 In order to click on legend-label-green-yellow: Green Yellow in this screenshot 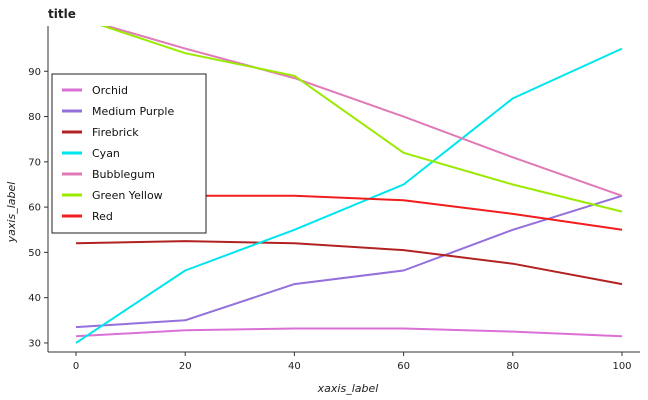, I will do `click(127, 195)`.